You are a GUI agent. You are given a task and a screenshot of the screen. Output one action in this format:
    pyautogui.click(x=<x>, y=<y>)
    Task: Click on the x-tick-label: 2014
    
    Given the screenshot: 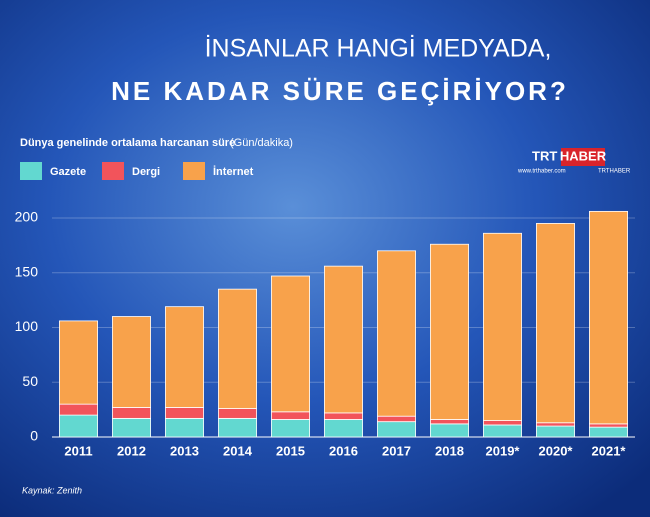 What is the action you would take?
    pyautogui.click(x=238, y=450)
    